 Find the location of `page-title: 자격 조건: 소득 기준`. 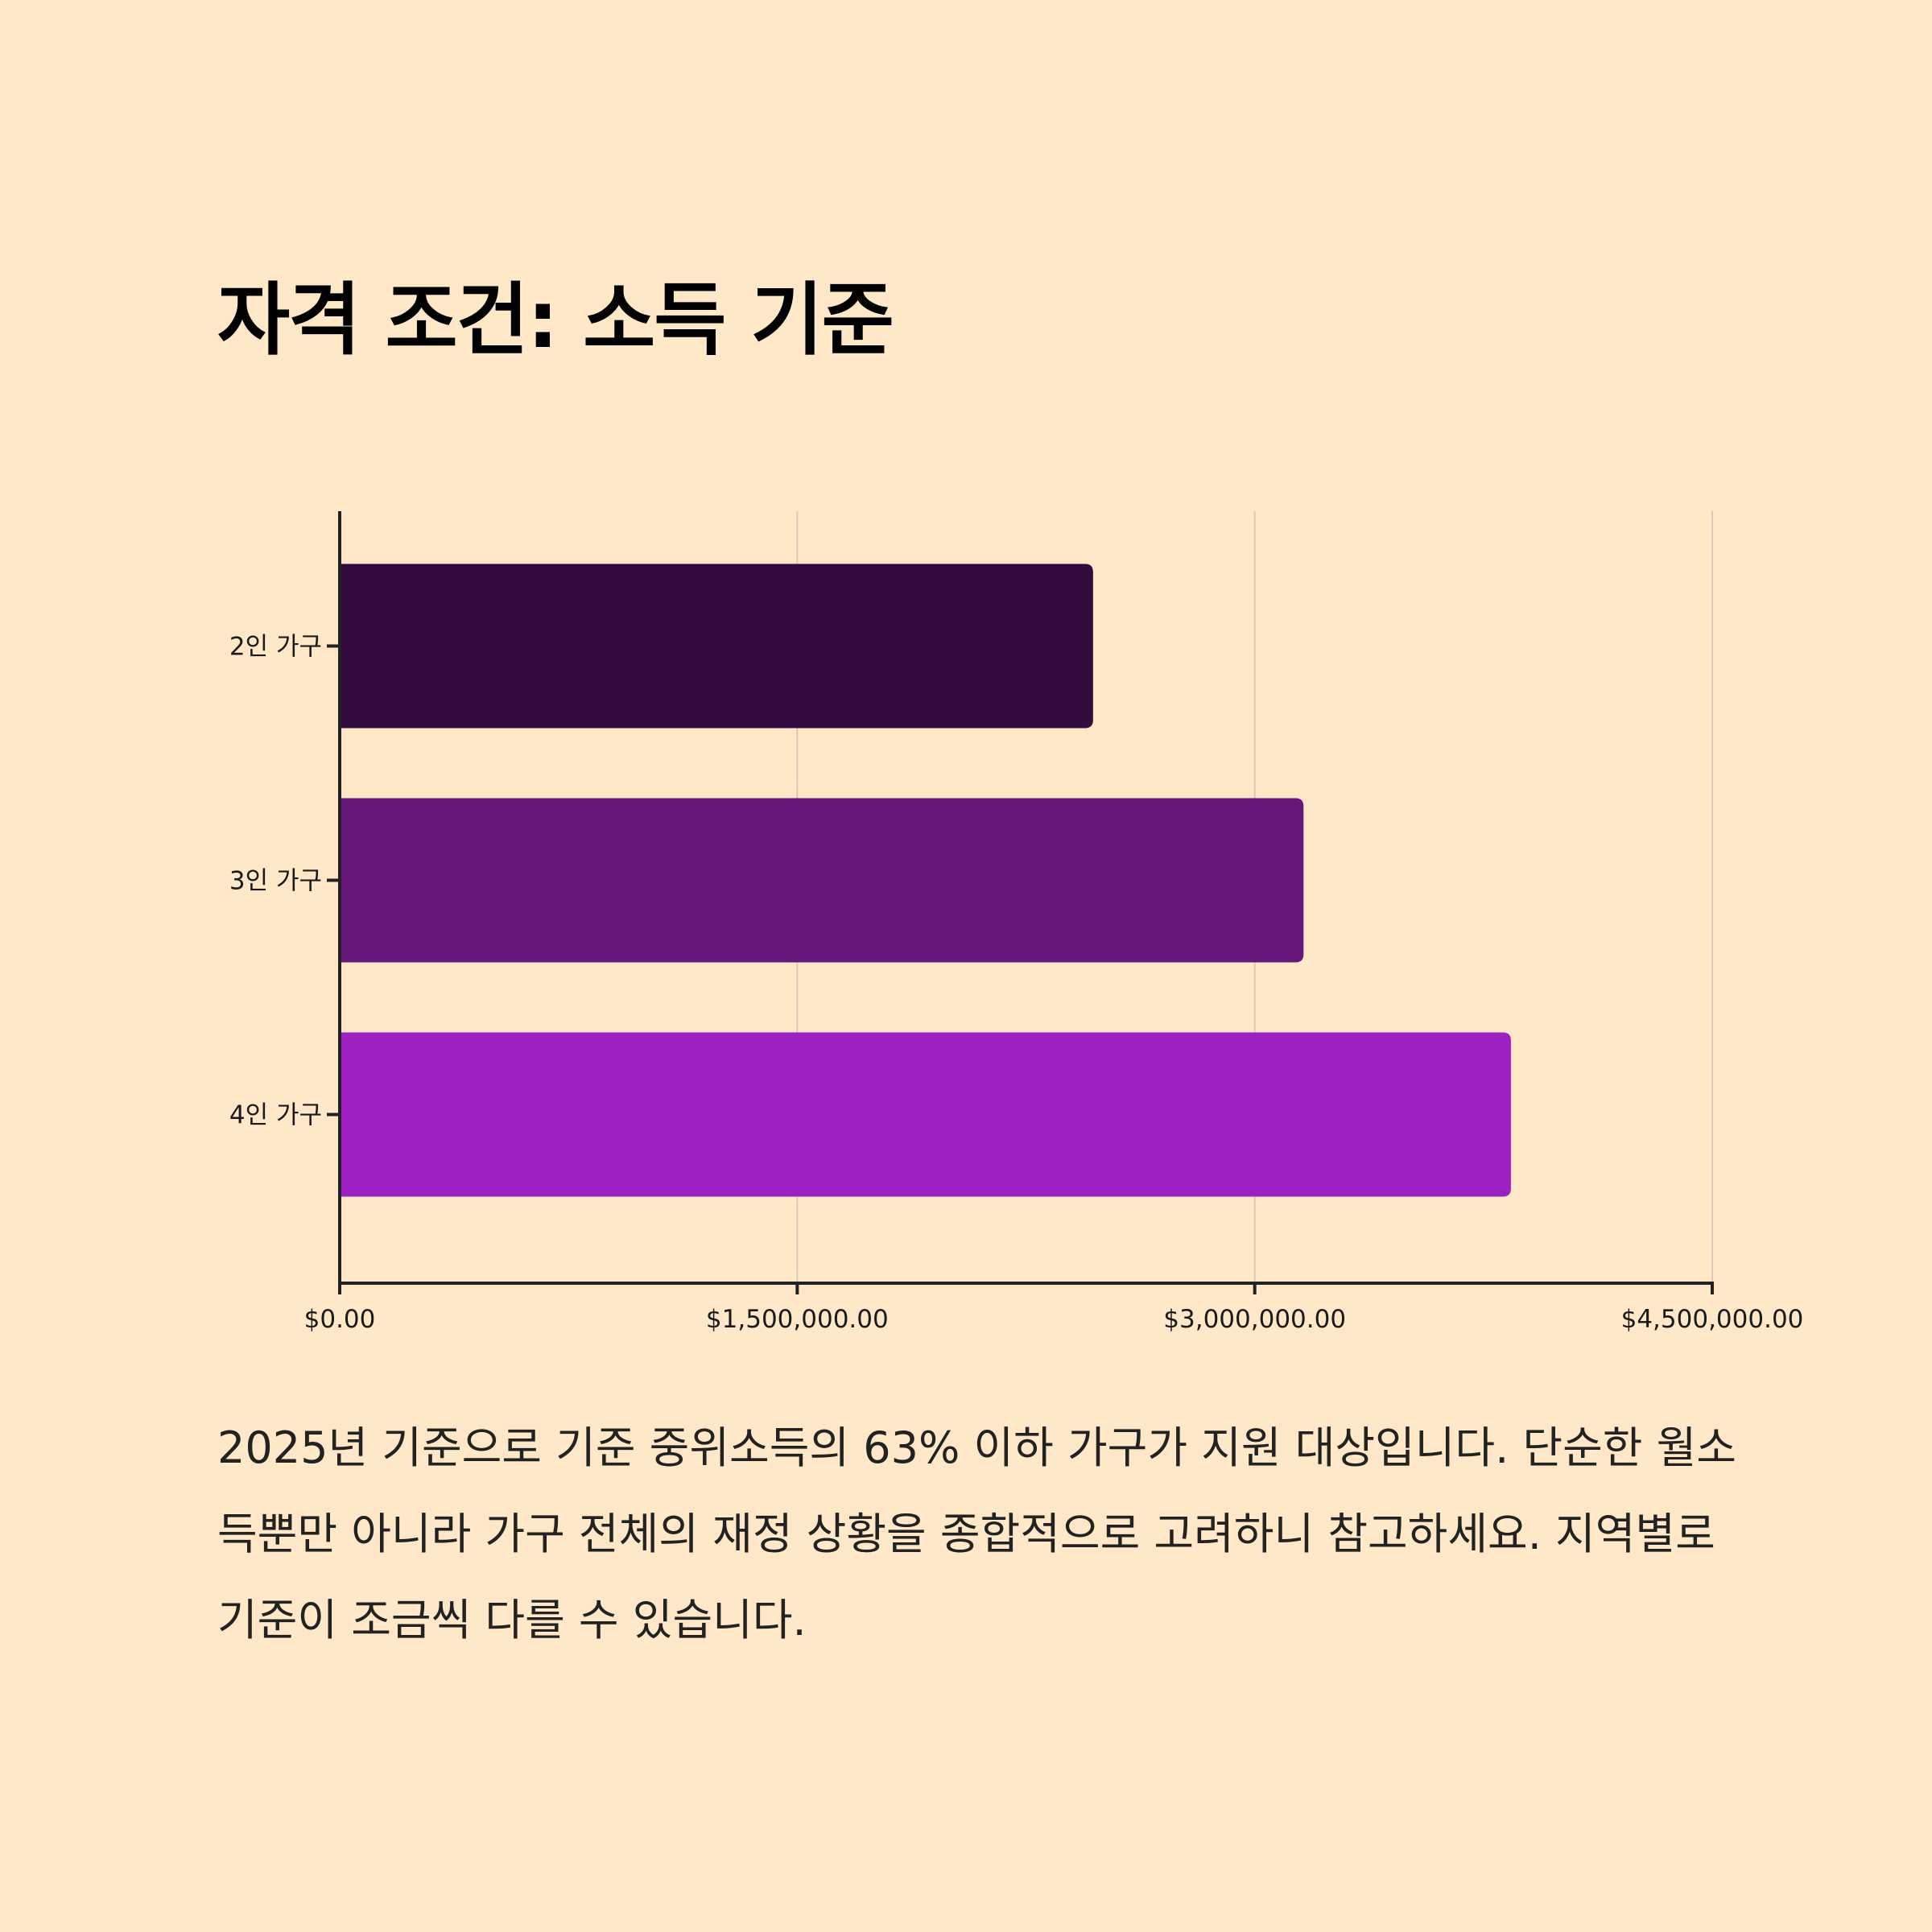

page-title: 자격 조건: 소득 기준 is located at coordinates (555, 320).